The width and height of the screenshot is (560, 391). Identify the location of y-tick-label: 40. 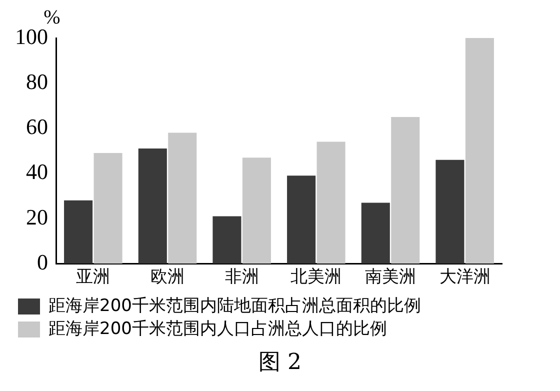
(37, 171).